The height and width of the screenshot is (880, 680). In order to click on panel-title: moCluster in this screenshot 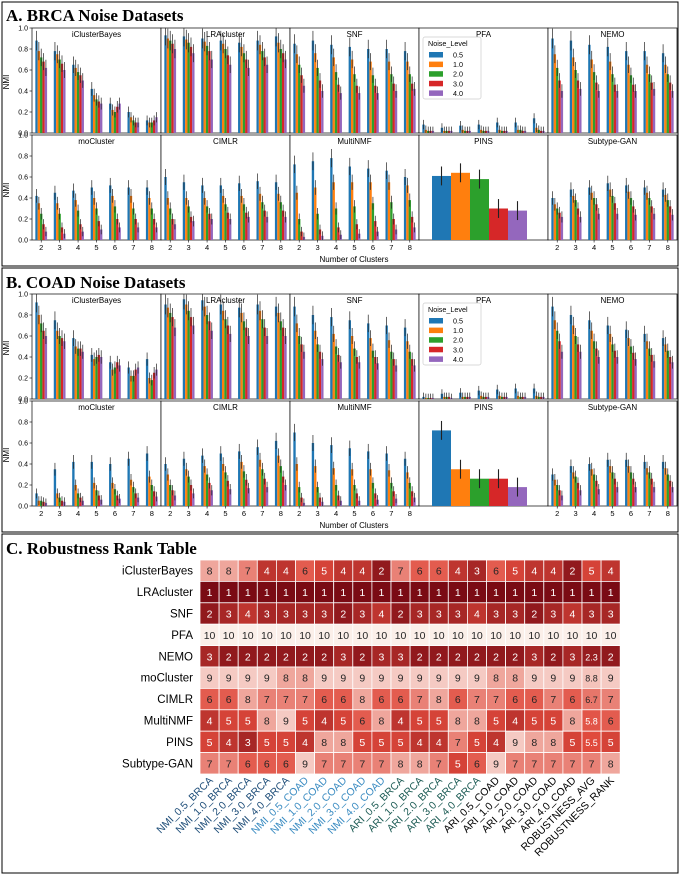, I will do `click(96, 141)`.